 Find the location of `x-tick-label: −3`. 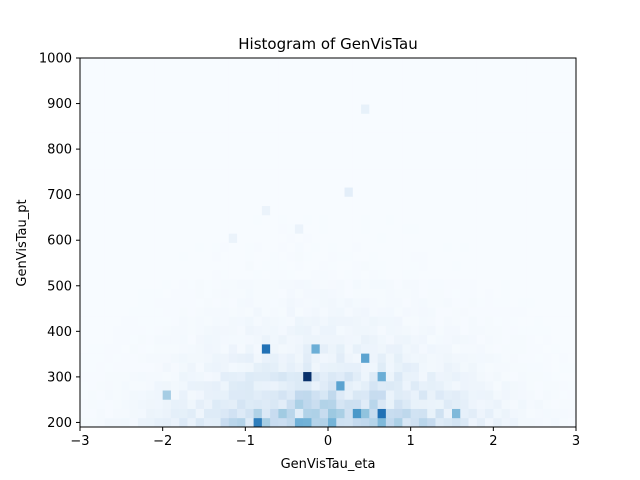

x-tick-label: −3 is located at coordinates (79, 441).